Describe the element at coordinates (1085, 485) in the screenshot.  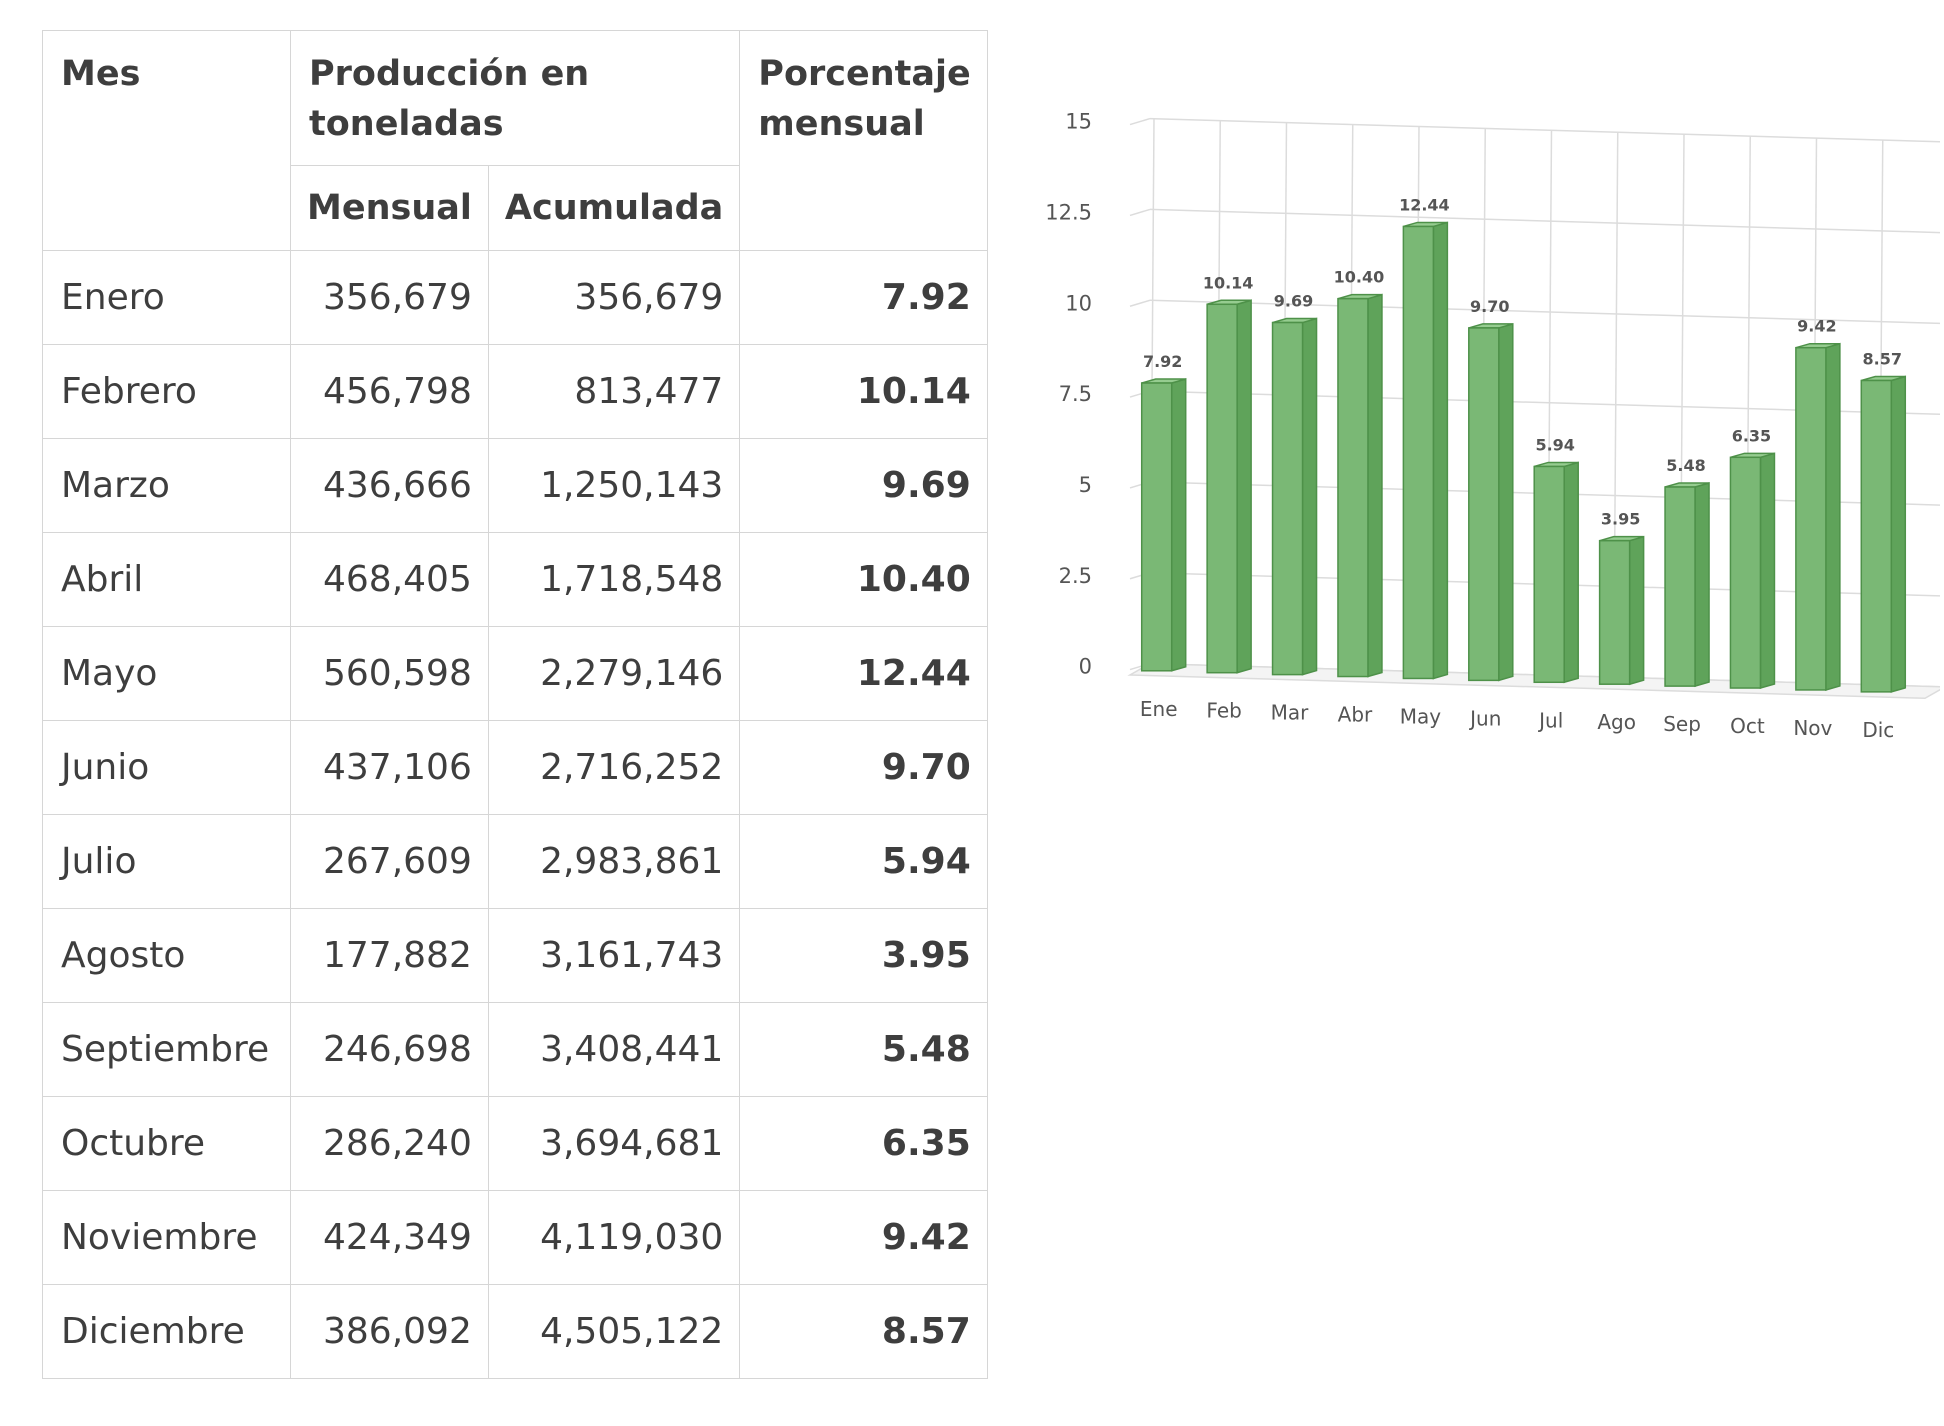
I see `y-tick-label: 5` at that location.